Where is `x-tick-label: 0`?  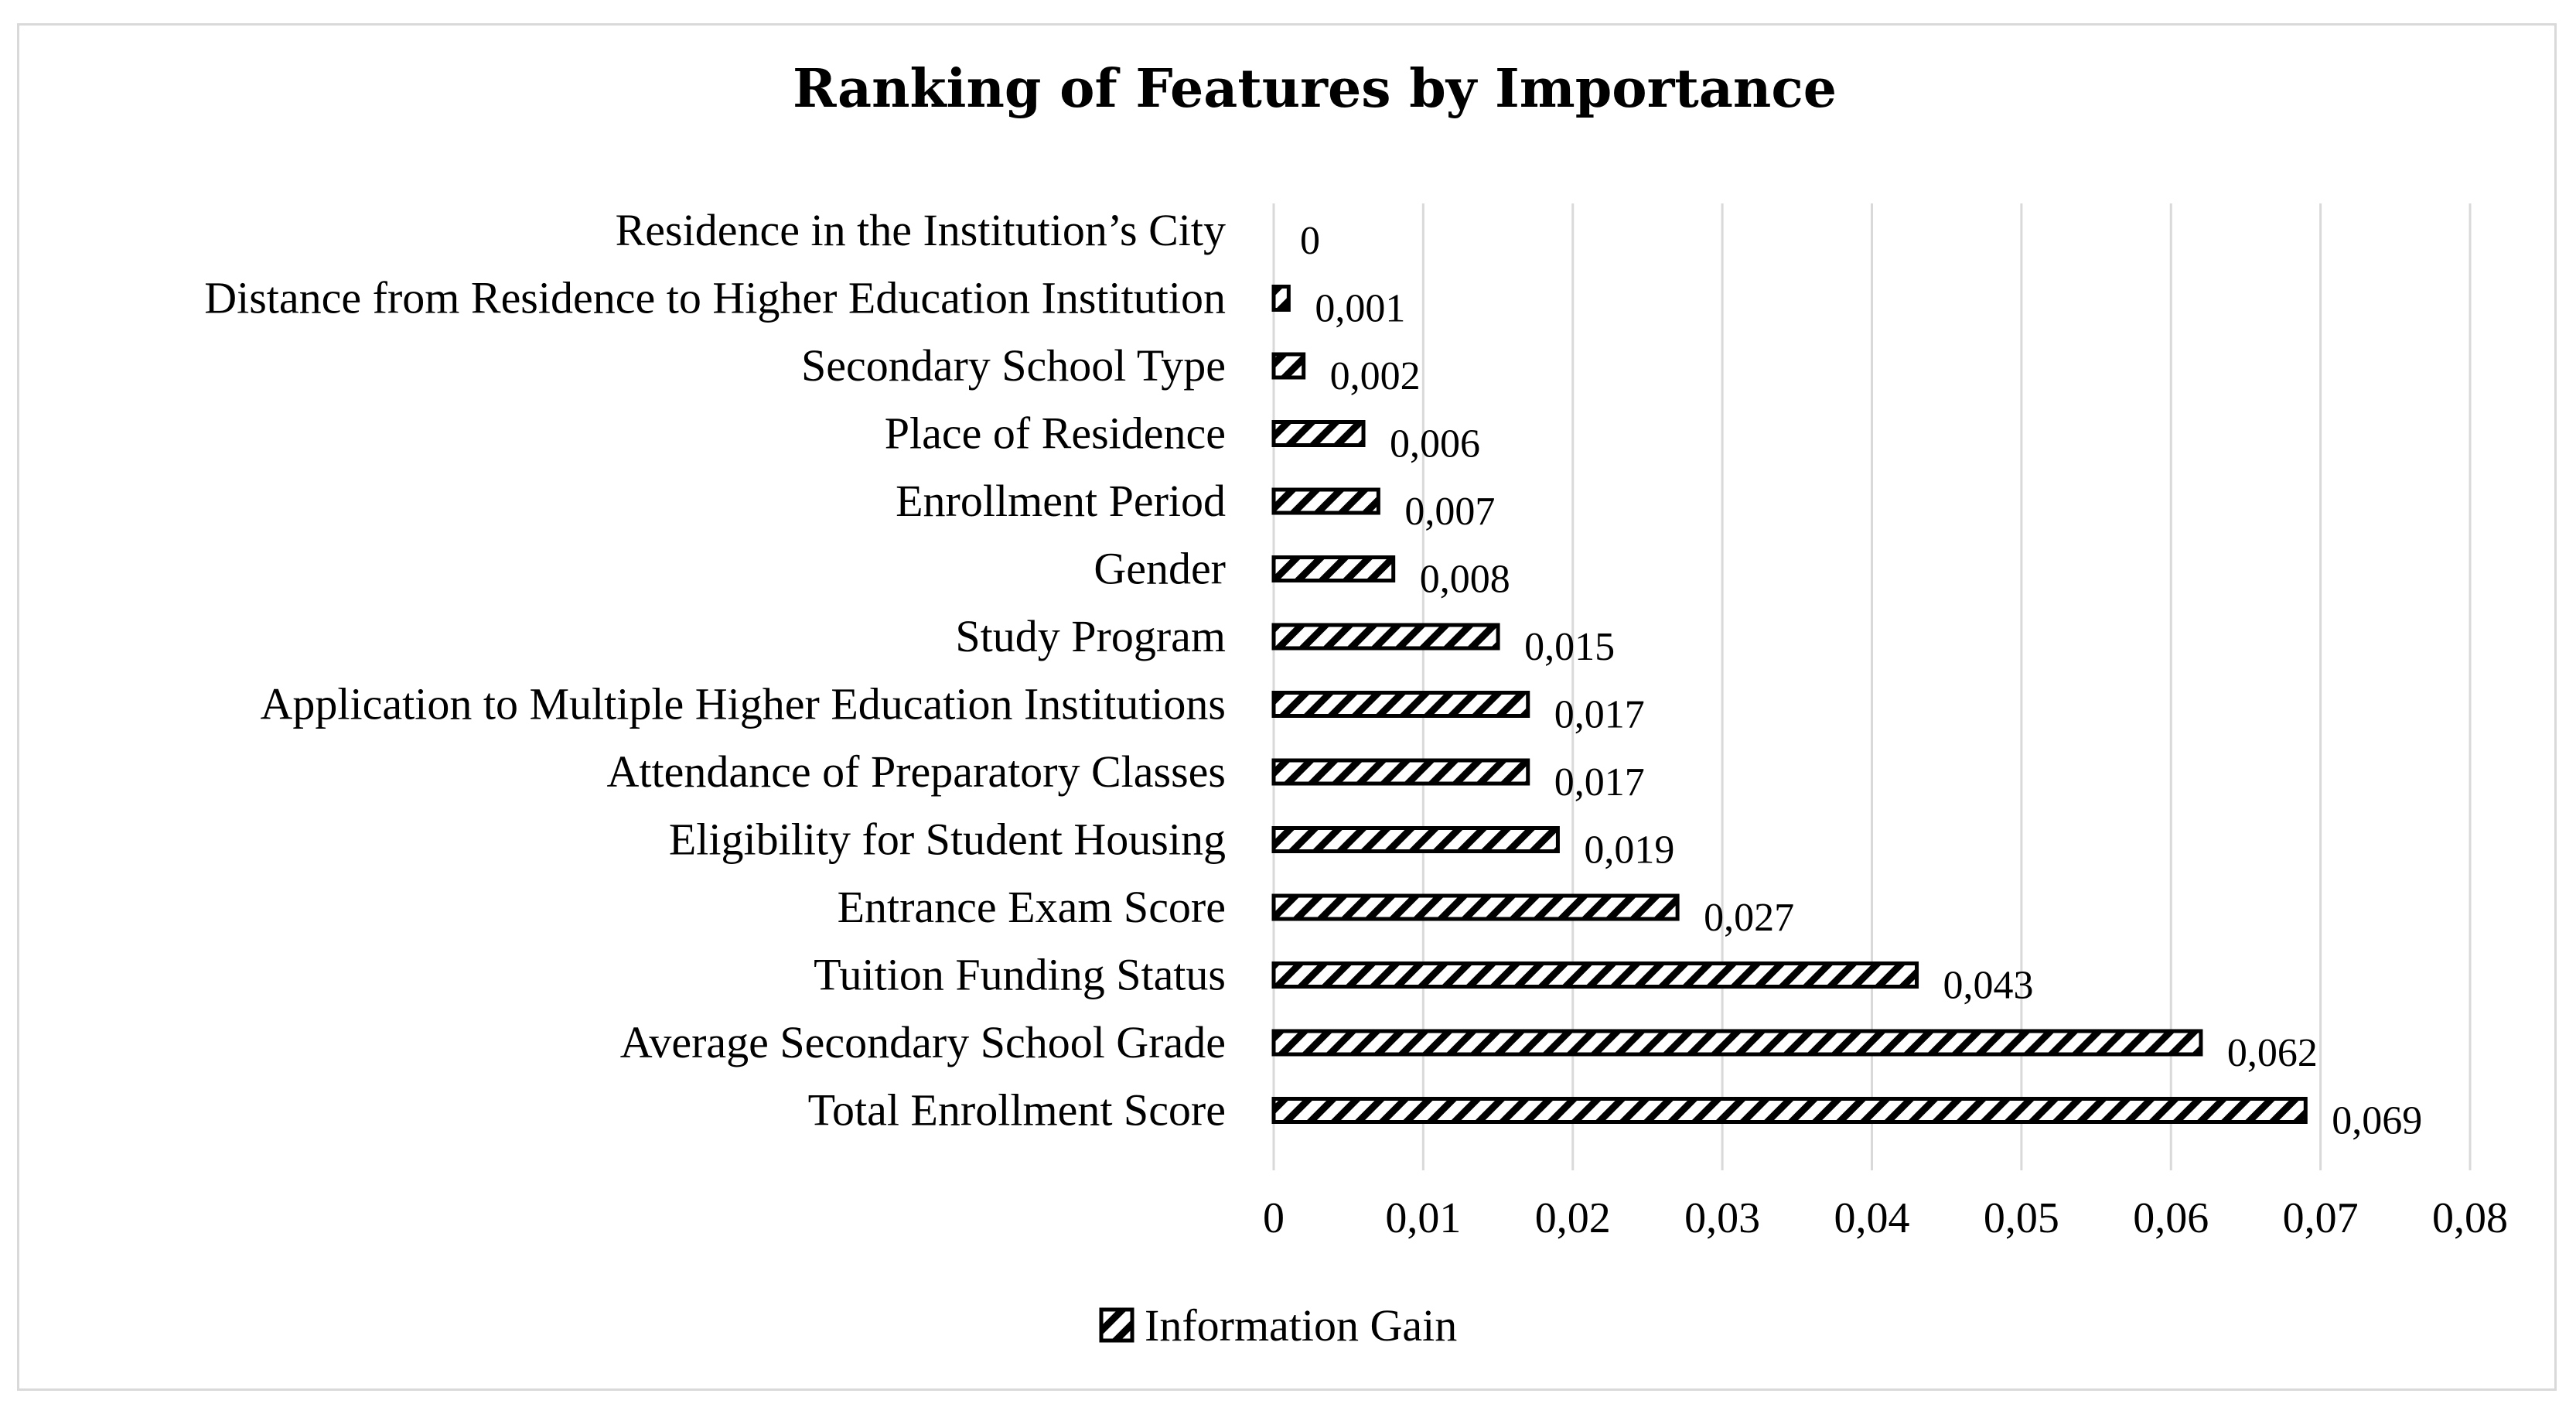
x-tick-label: 0 is located at coordinates (1274, 1218).